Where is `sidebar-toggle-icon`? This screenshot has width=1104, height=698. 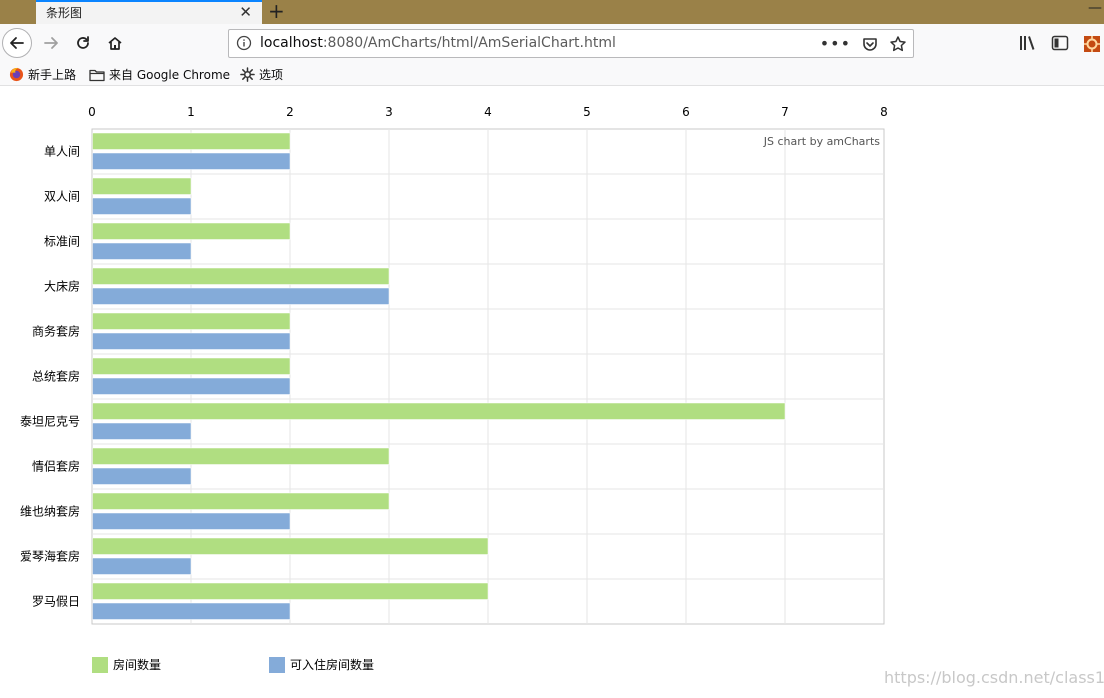 sidebar-toggle-icon is located at coordinates (1060, 43).